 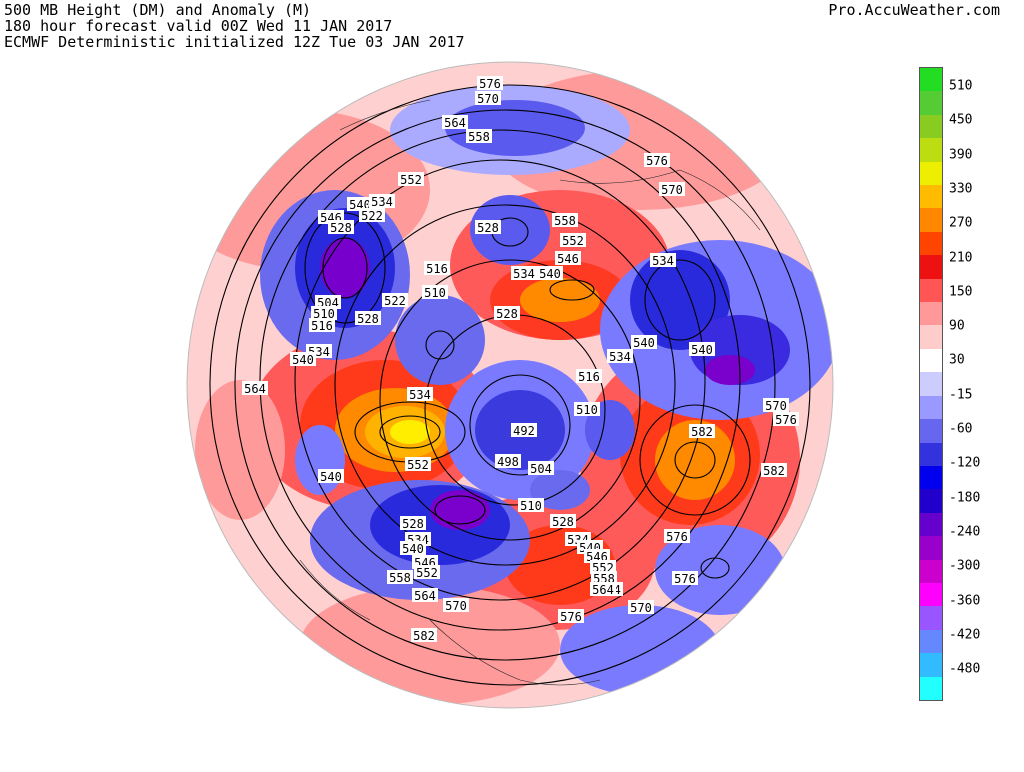 What do you see at coordinates (524, 430) in the screenshot?
I see `contour-label: 492` at bounding box center [524, 430].